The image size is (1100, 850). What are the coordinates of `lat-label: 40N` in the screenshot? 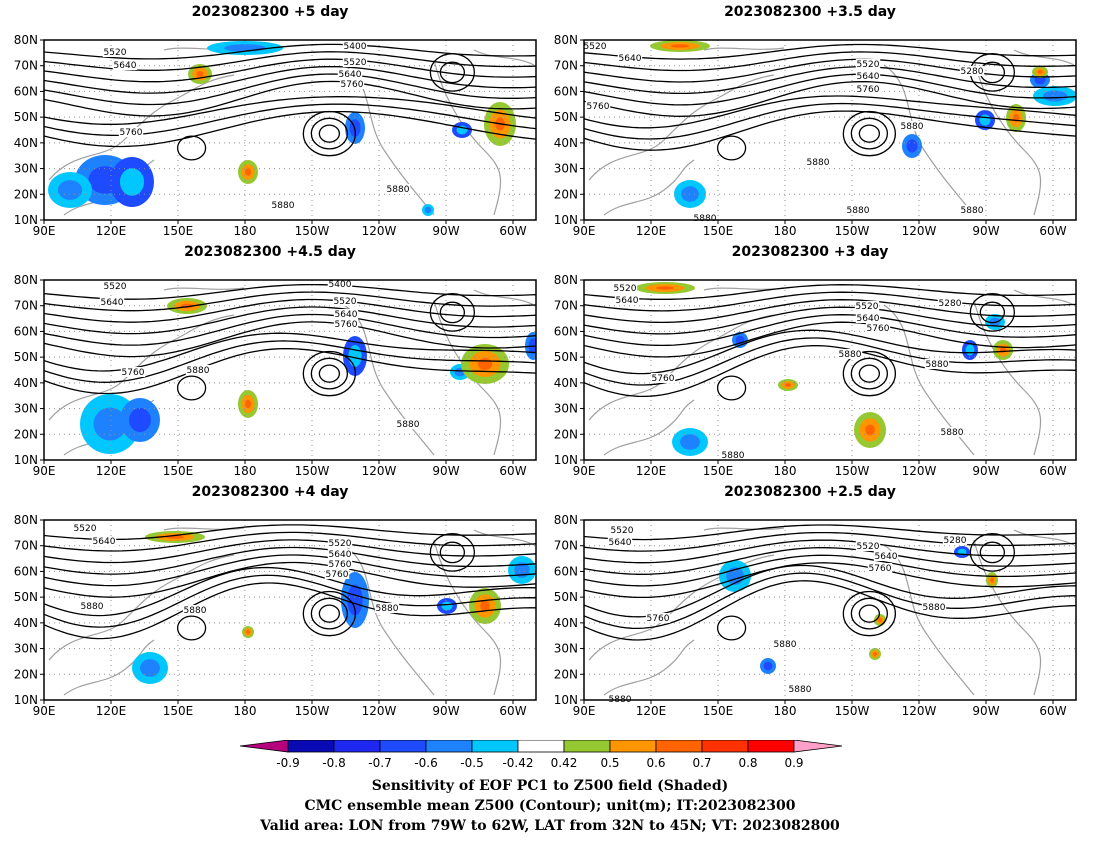 It's located at (566, 623).